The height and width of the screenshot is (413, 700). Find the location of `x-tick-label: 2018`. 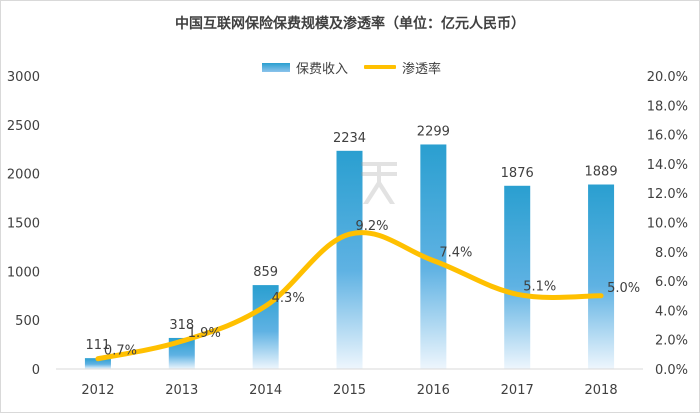

x-tick-label: 2018 is located at coordinates (601, 390).